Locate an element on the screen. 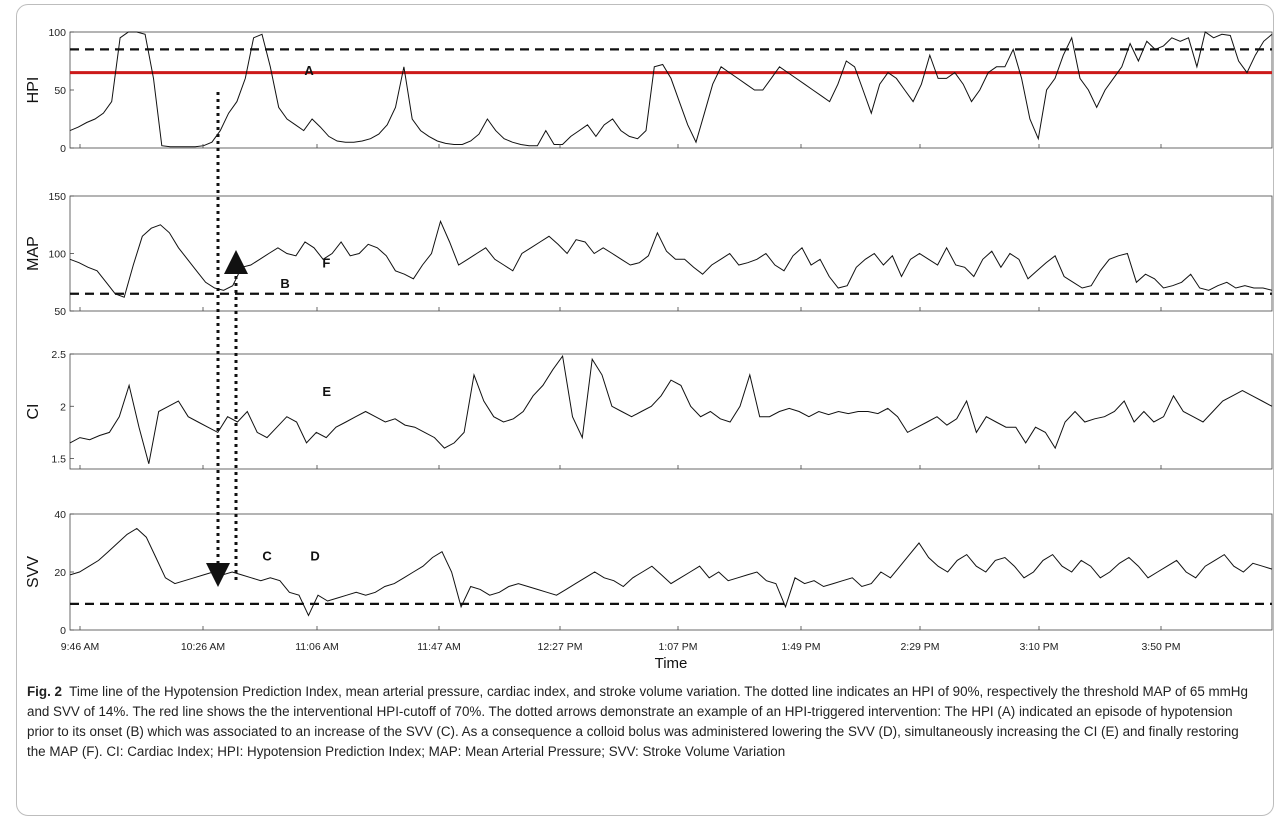  svv-ytick-label: 20 is located at coordinates (60, 573).